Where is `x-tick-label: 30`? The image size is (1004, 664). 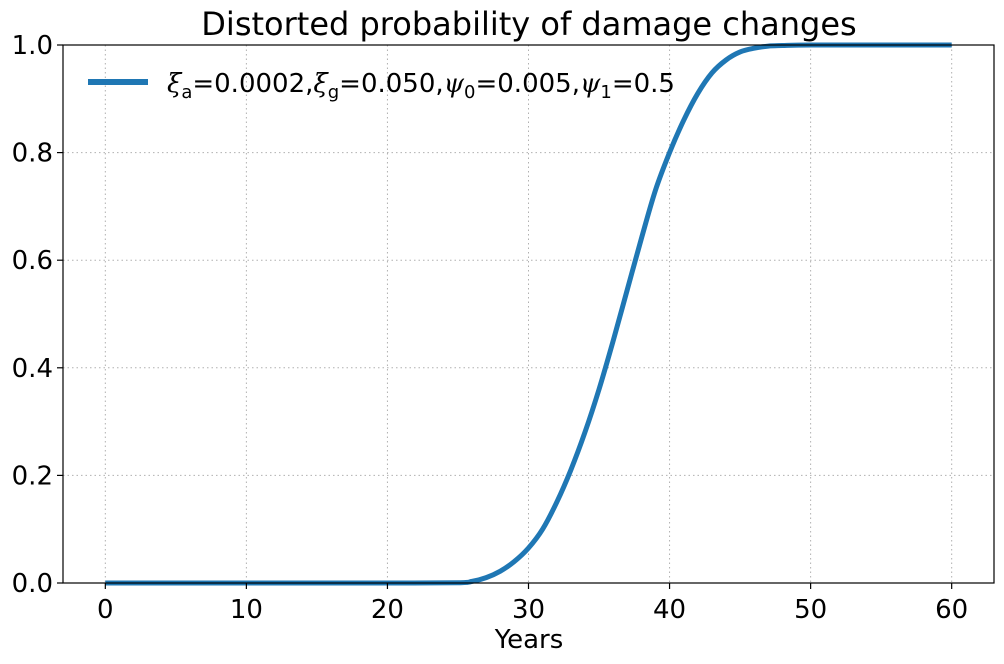 x-tick-label: 30 is located at coordinates (528, 610).